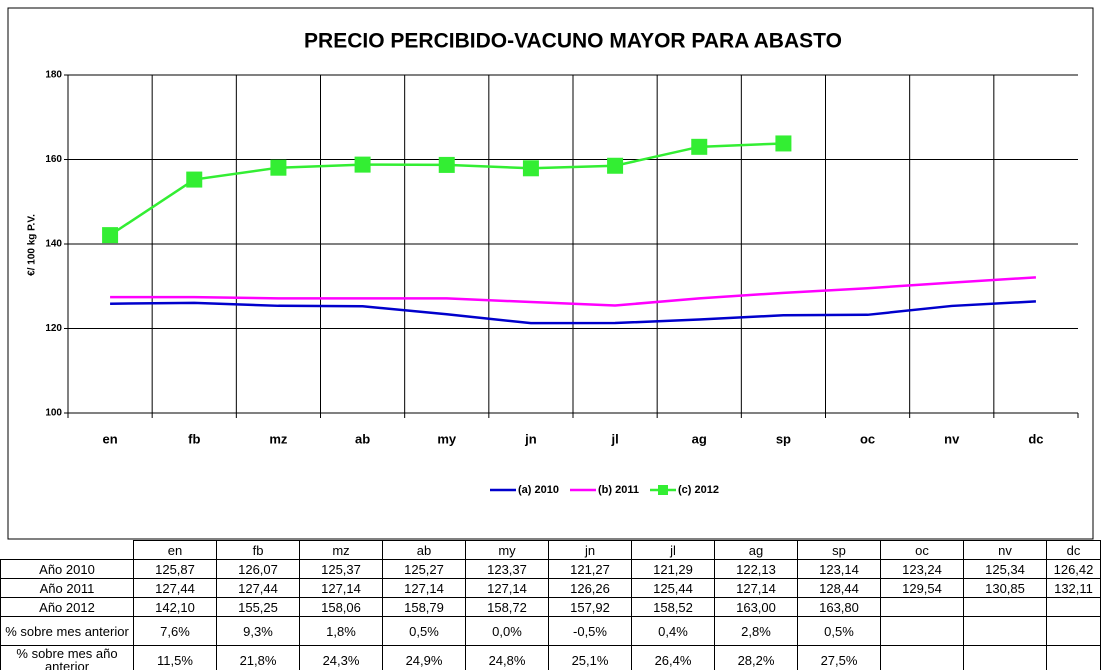 This screenshot has height=670, width=1101. Describe the element at coordinates (341, 631) in the screenshot. I see `table-cell: 1,8%` at that location.